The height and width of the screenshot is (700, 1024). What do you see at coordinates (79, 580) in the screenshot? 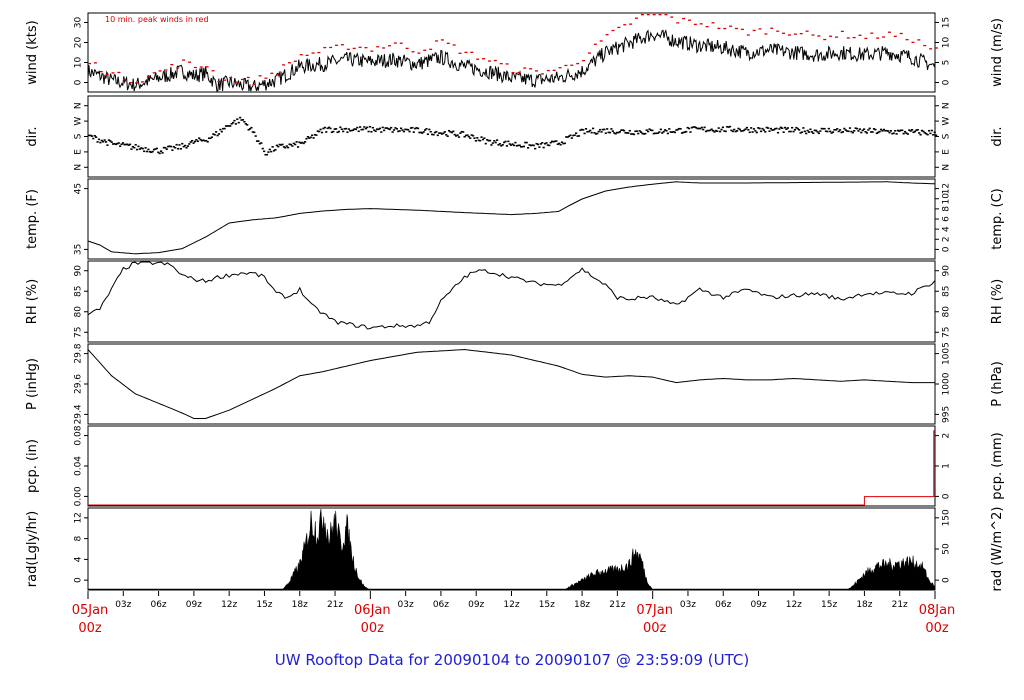
I see `left-tick-label: 0` at bounding box center [79, 580].